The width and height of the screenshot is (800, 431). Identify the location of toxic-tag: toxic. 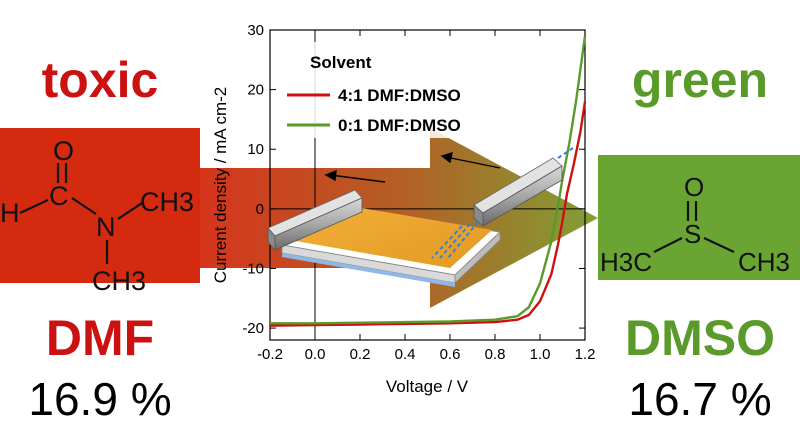
(100, 80).